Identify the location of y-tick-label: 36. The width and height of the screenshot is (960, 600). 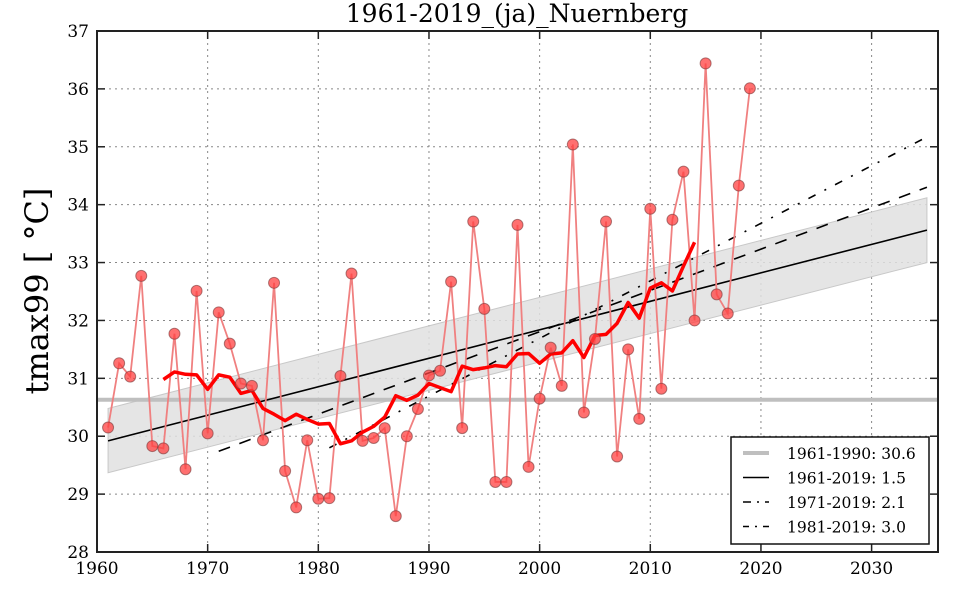
(78, 90).